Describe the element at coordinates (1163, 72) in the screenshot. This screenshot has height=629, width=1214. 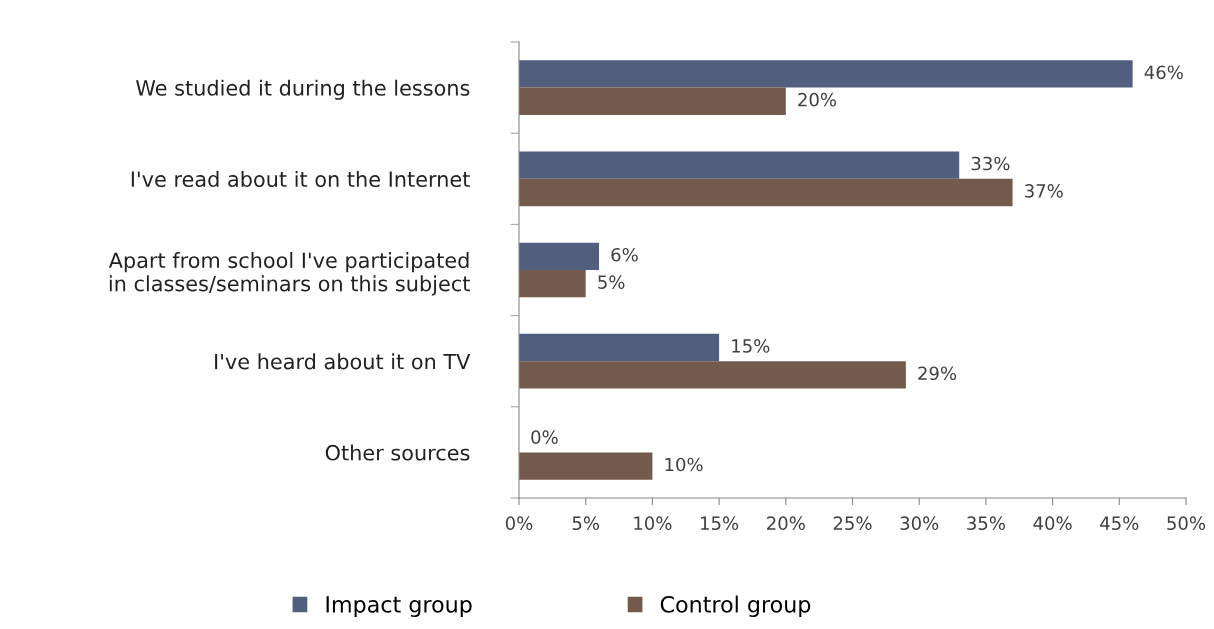
I see `data-label: 46%` at that location.